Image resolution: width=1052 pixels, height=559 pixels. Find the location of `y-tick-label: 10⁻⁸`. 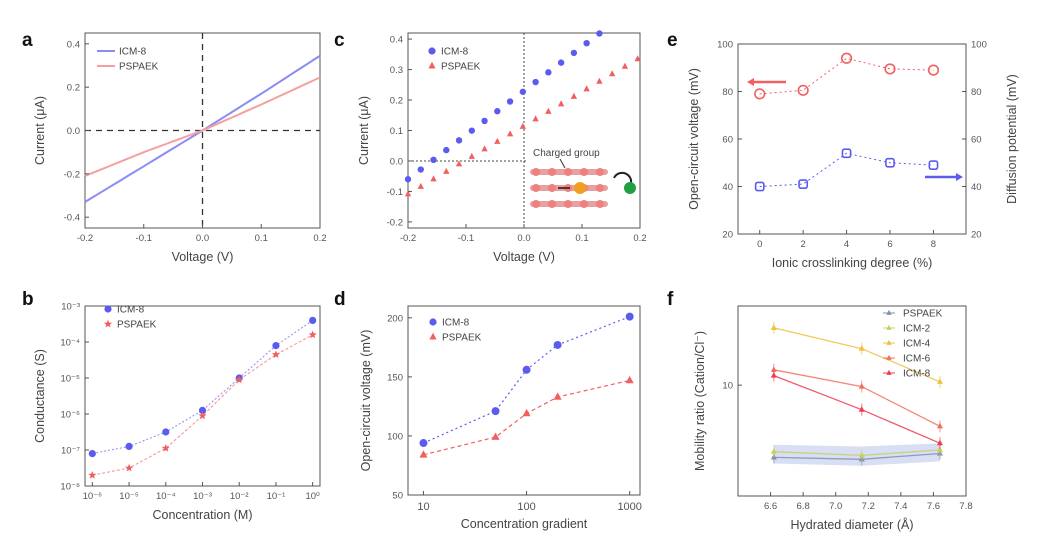

y-tick-label: 10⁻⁸ is located at coordinates (70, 487).